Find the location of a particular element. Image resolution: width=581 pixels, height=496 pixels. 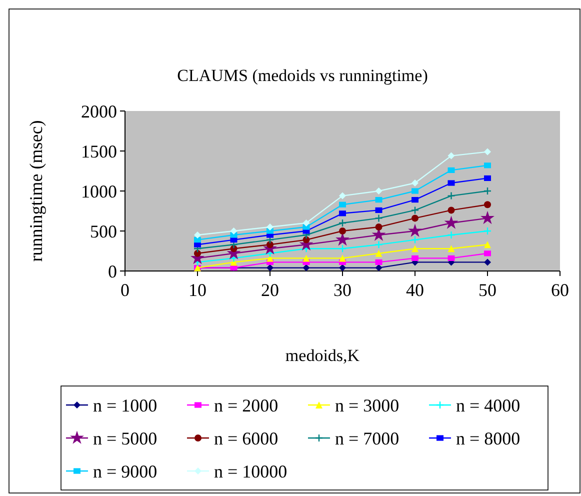

legend-label: n = 3000 is located at coordinates (367, 405).